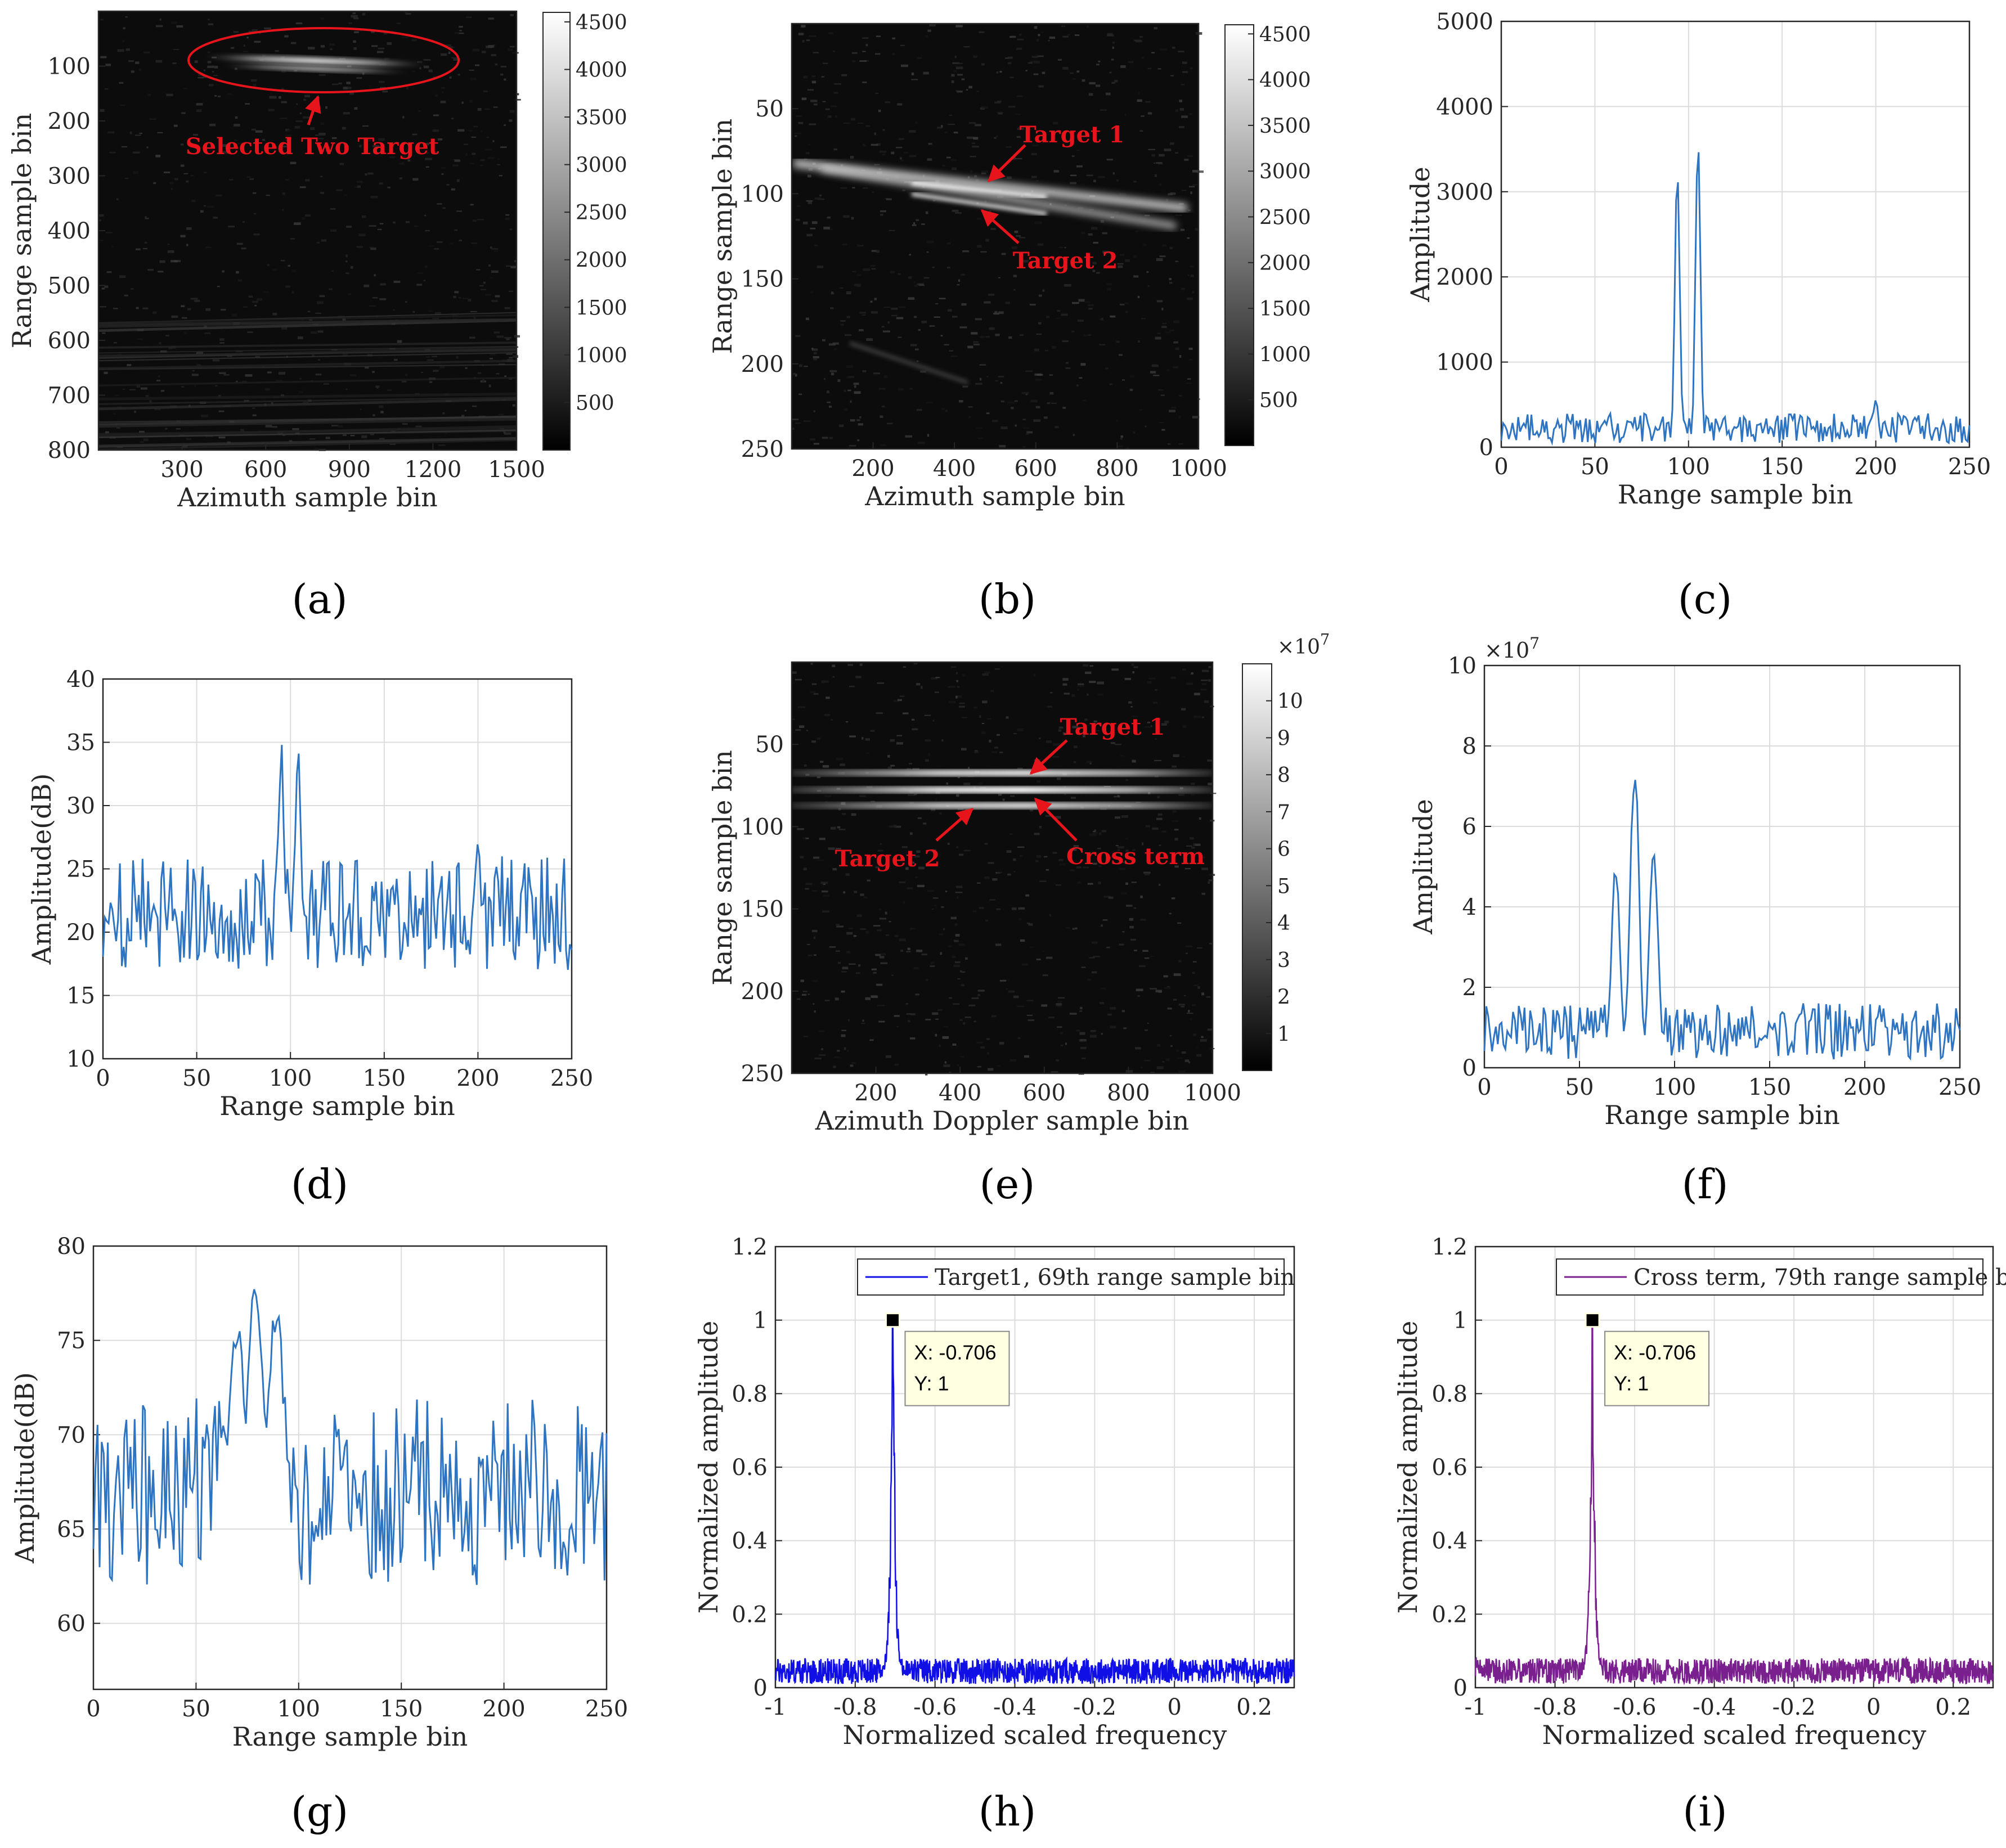 This screenshot has width=2006, height=1848. Describe the element at coordinates (81, 870) in the screenshot. I see `y-tick-label: 25` at that location.